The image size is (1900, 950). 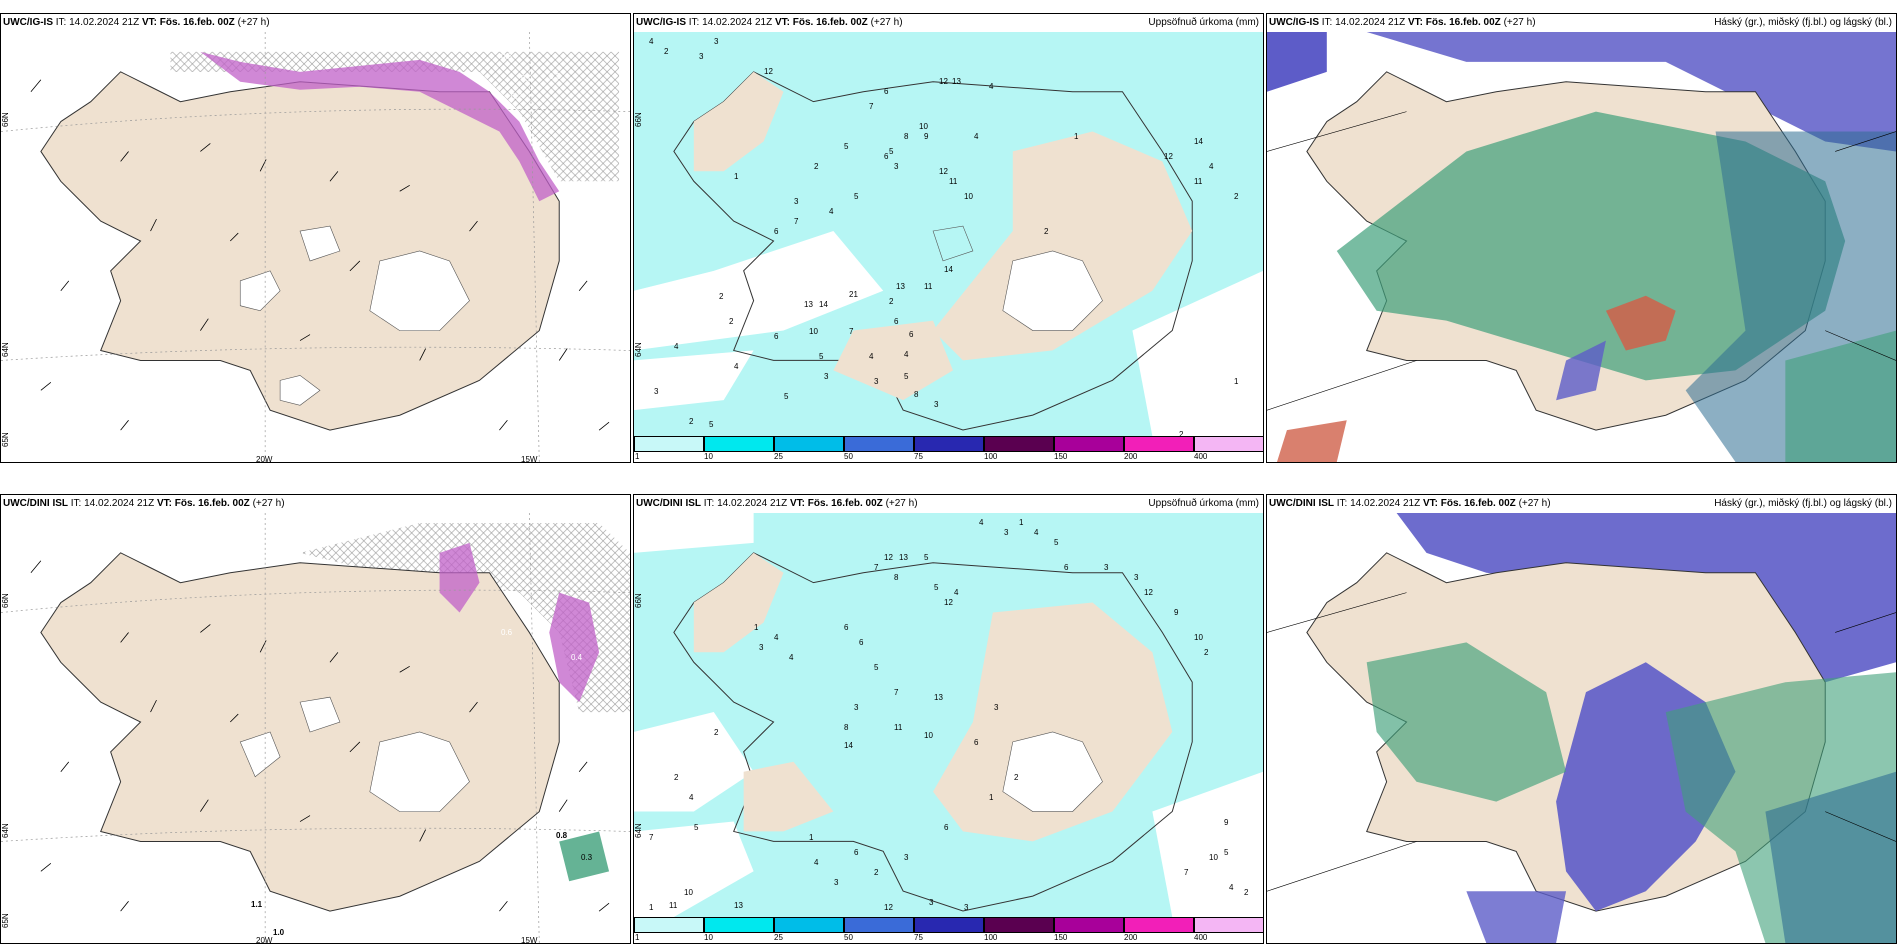 I want to click on colorbar-tick: 400, so click(x=1201, y=937).